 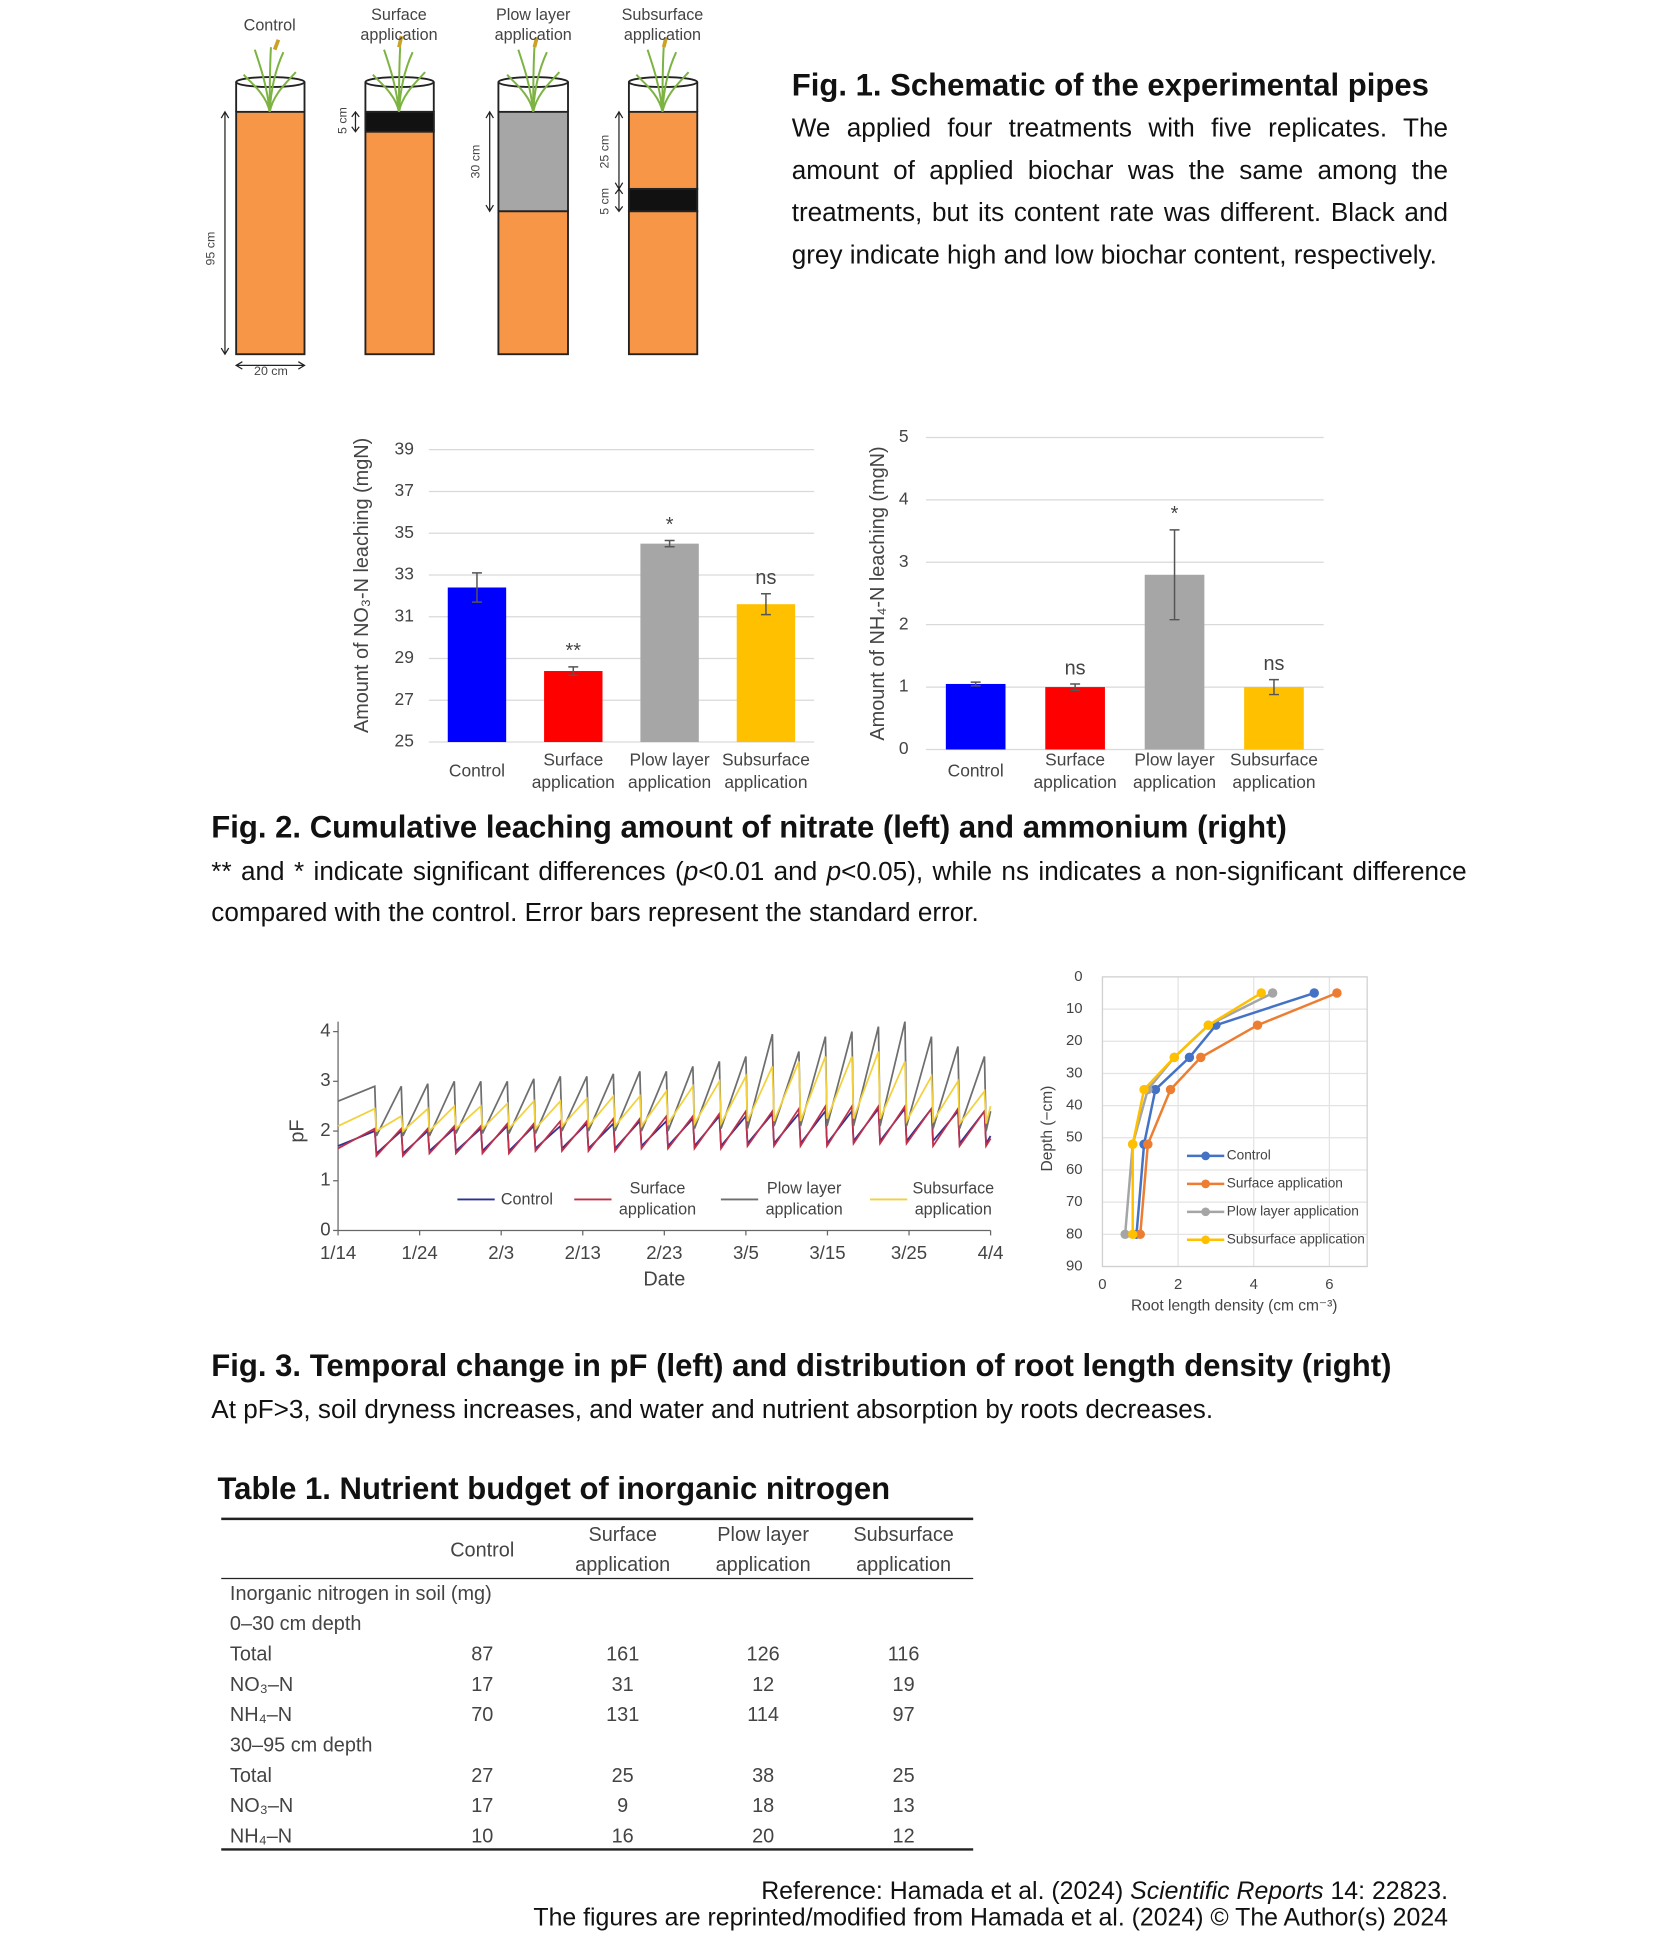 What do you see at coordinates (404, 490) in the screenshot?
I see `y-tick-label: 37` at bounding box center [404, 490].